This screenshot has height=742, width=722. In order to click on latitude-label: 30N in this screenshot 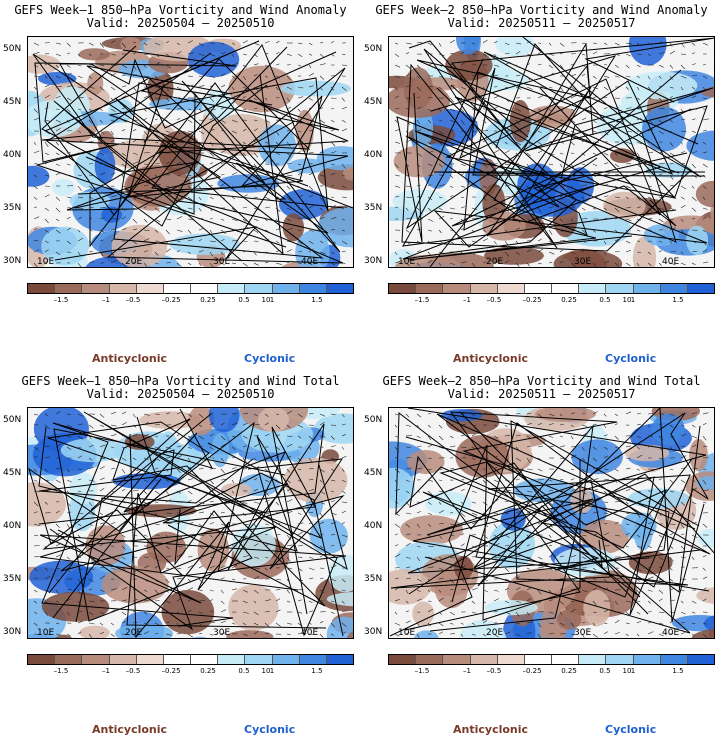, I will do `click(373, 261)`.